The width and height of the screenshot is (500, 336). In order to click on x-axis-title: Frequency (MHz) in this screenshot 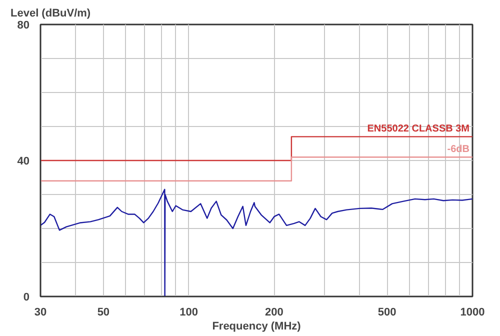, I will do `click(257, 326)`.